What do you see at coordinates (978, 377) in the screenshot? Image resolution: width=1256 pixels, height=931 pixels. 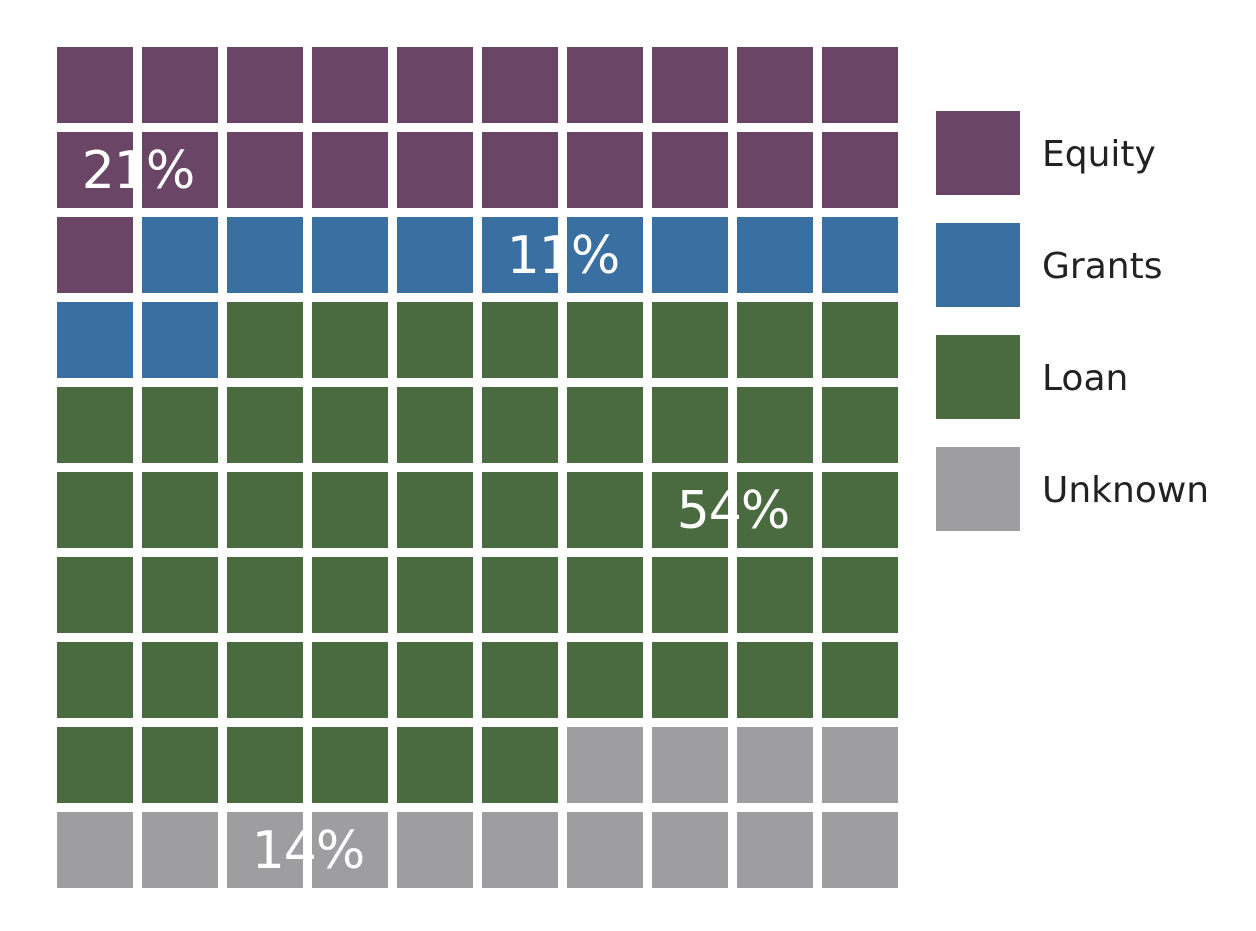 I see `legend-swatch-loan` at bounding box center [978, 377].